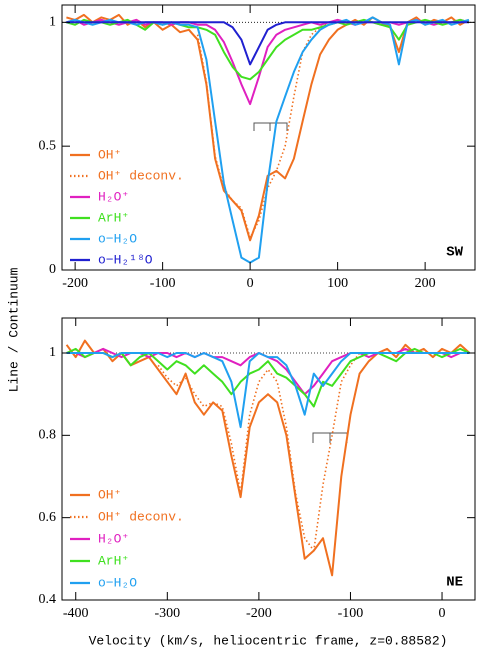  What do you see at coordinates (52, 269) in the screenshot?
I see `y-tick-label: 0` at bounding box center [52, 269].